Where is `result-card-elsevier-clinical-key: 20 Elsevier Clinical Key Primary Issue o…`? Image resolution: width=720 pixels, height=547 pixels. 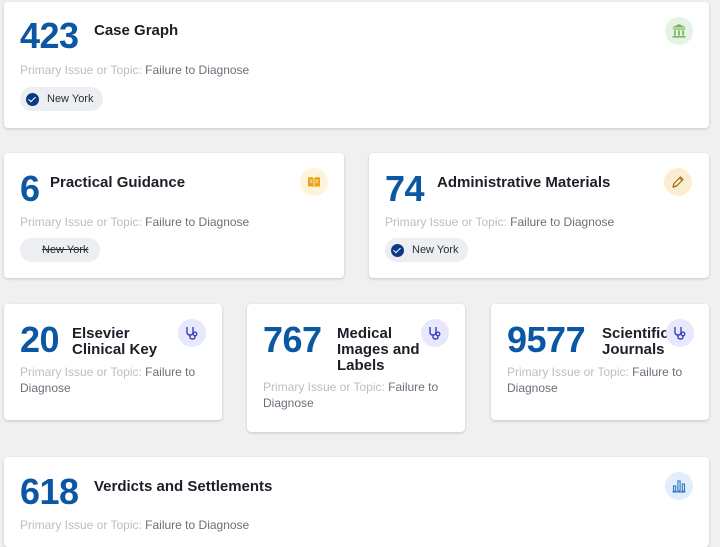 result-card-elsevier-clinical-key: 20 Elsevier Clinical Key Primary Issue o… is located at coordinates (113, 362).